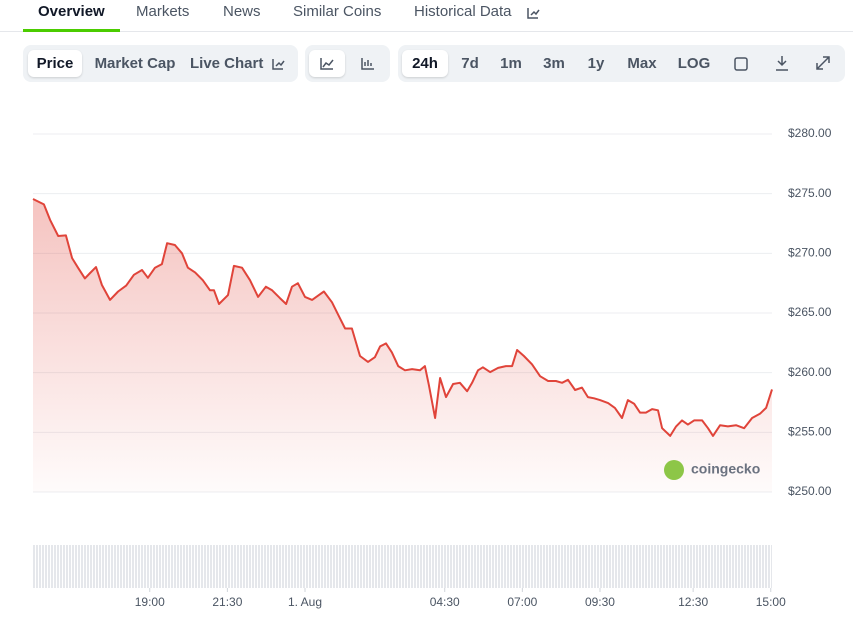  I want to click on x-tick-label: 07:00, so click(522, 602).